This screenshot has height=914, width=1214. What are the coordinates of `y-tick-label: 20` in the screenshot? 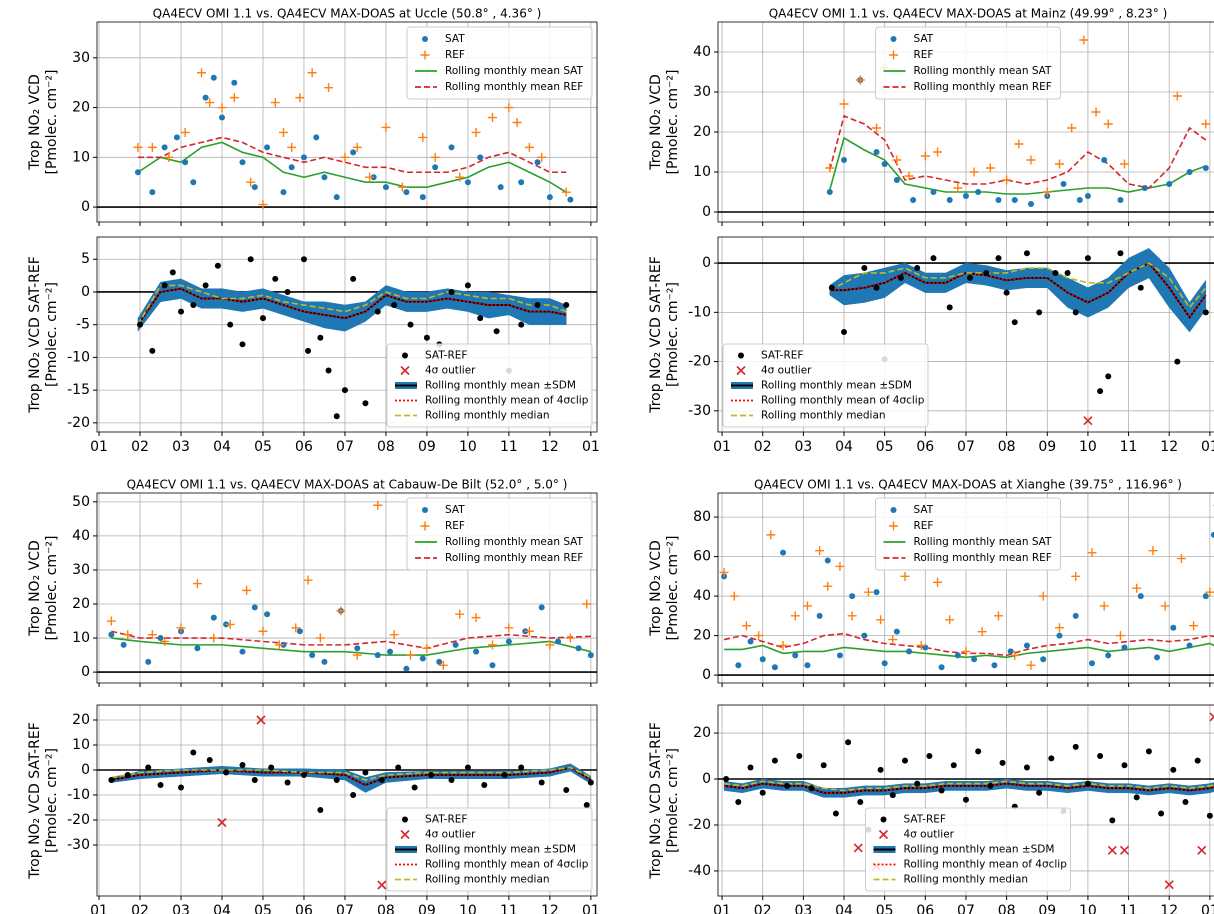 It's located at (702, 132).